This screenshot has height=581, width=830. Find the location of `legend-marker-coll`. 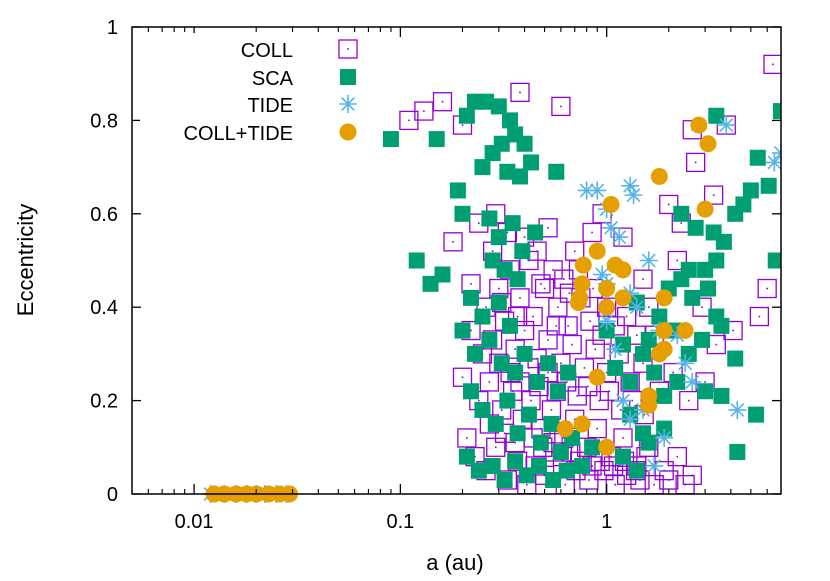

legend-marker-coll is located at coordinates (348, 49).